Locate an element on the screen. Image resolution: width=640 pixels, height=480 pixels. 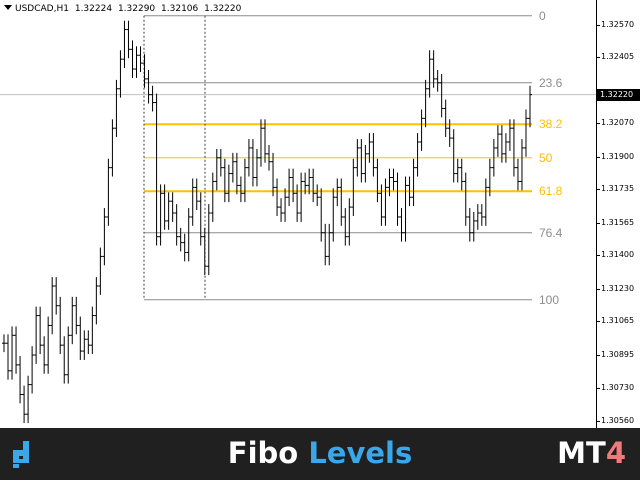
price-tick-label: 1.30730 is located at coordinates (615, 387).